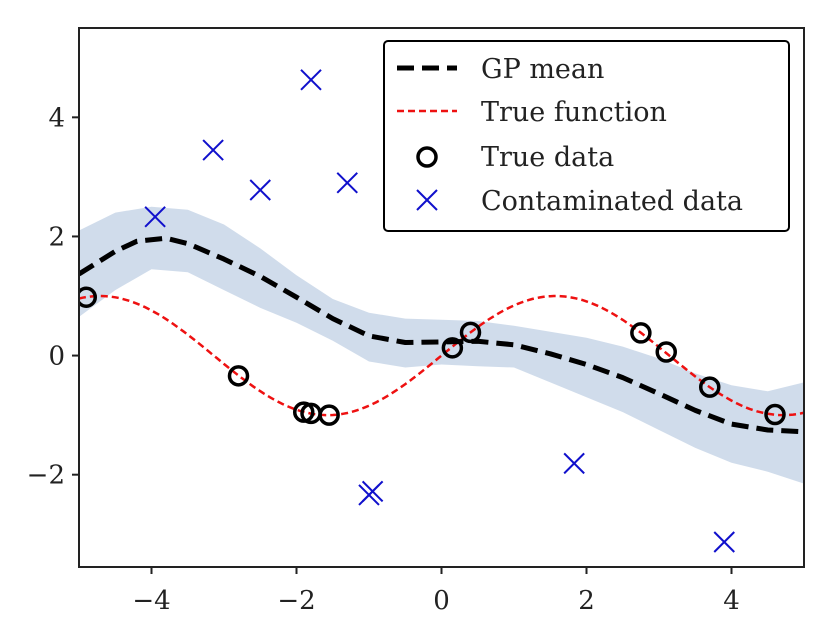  What do you see at coordinates (427, 200) in the screenshot?
I see `legend-swatch-contaminated-data` at bounding box center [427, 200].